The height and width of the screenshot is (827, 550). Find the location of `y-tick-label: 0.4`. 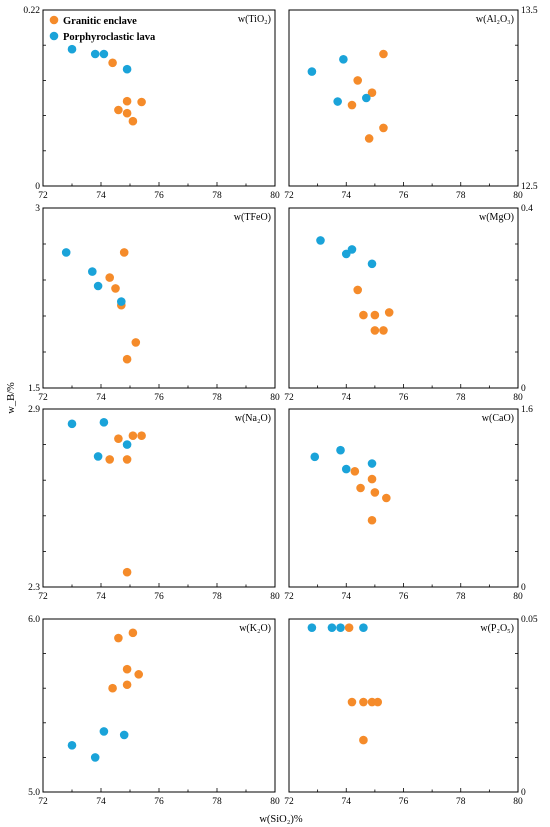

y-tick-label: 0.4 is located at coordinates (527, 209).